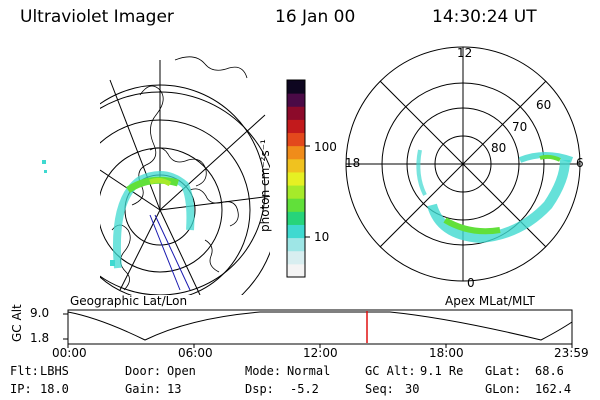 The height and width of the screenshot is (400, 600). Describe the element at coordinates (471, 283) in the screenshot. I see `mlt-label-0: 0` at that location.